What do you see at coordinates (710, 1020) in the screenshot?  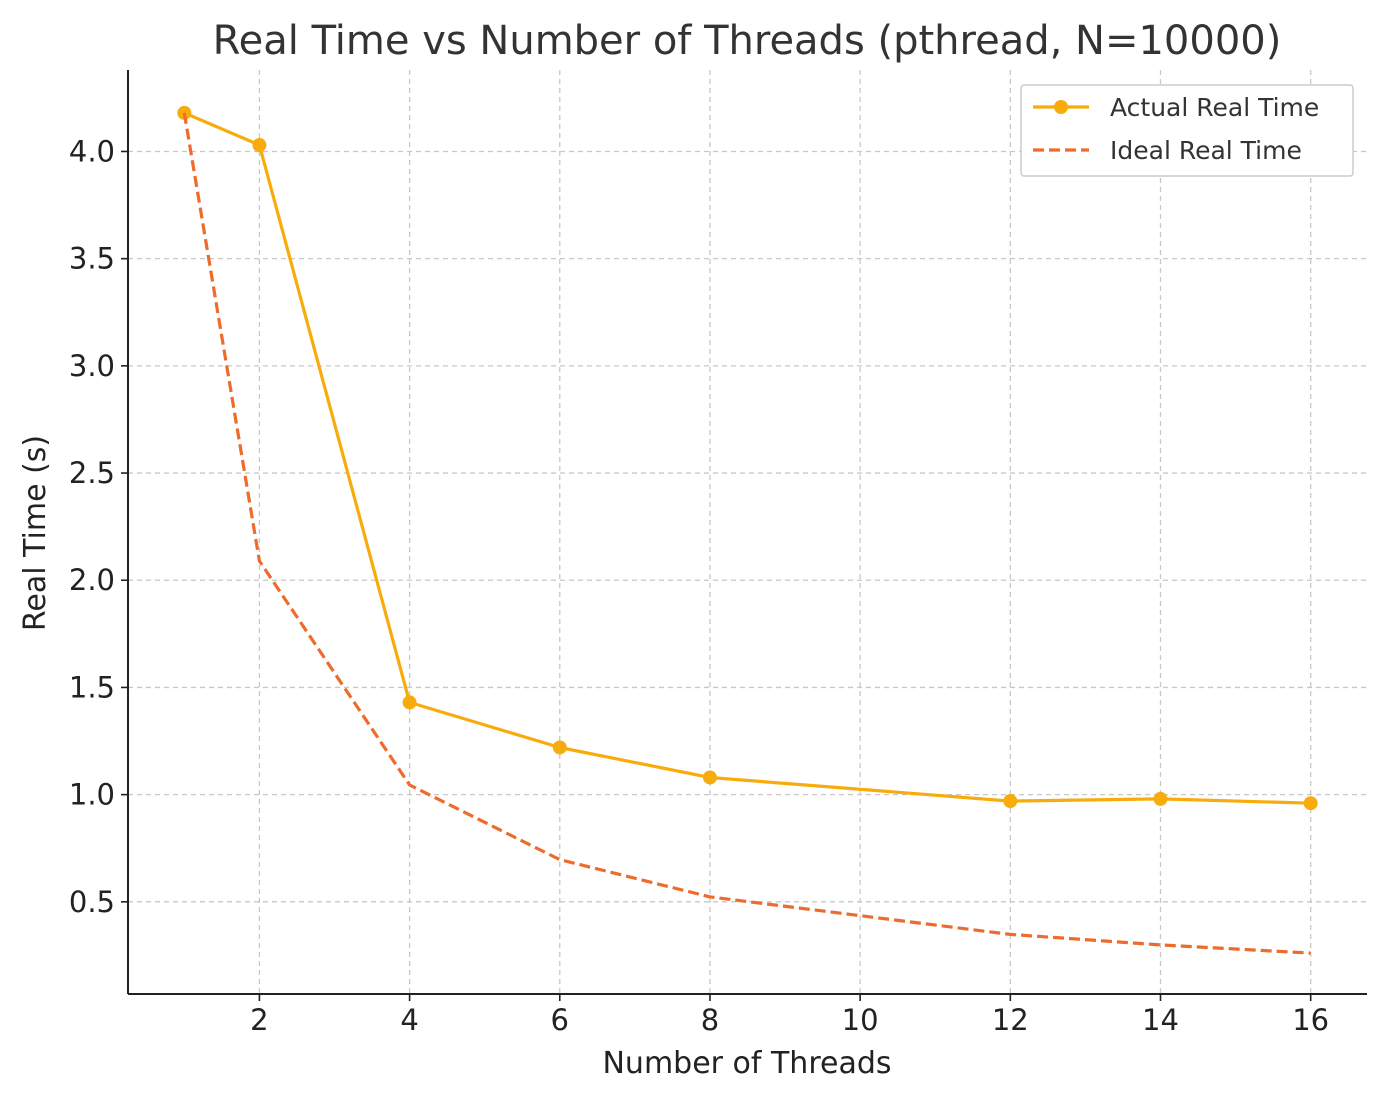 I see `x-tick-label: 8` at bounding box center [710, 1020].